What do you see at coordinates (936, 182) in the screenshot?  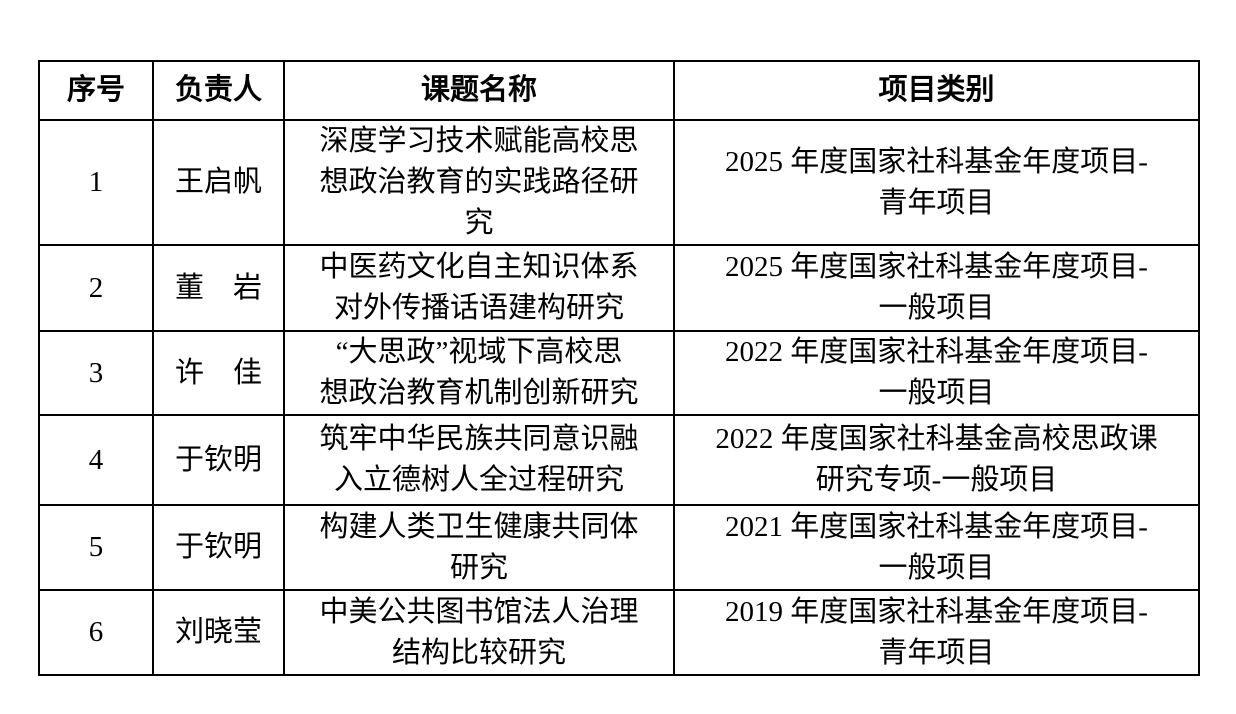 I see `cell-category: 2025 年度国家社科基金年度项目- 青年项目` at bounding box center [936, 182].